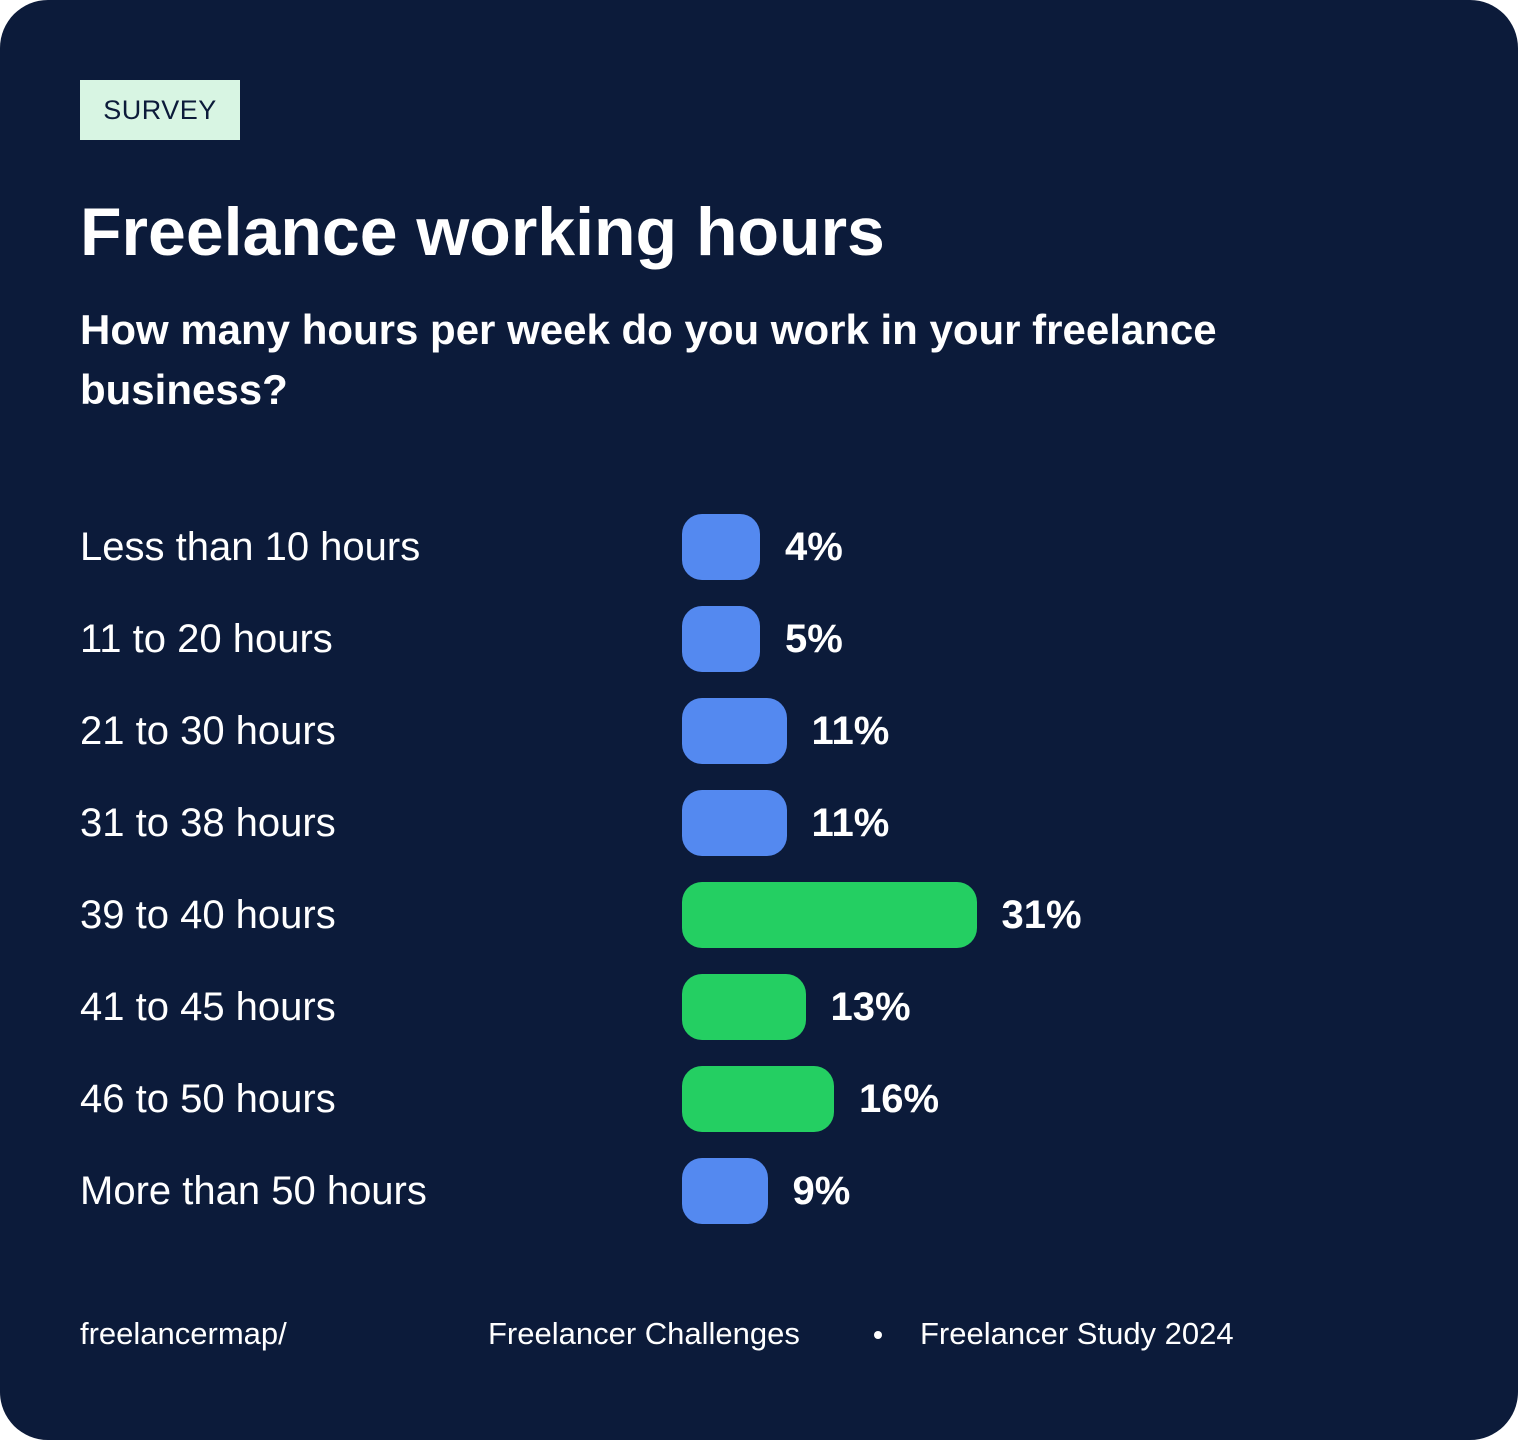  What do you see at coordinates (482, 232) in the screenshot?
I see `chart-title: Freelance working hours` at bounding box center [482, 232].